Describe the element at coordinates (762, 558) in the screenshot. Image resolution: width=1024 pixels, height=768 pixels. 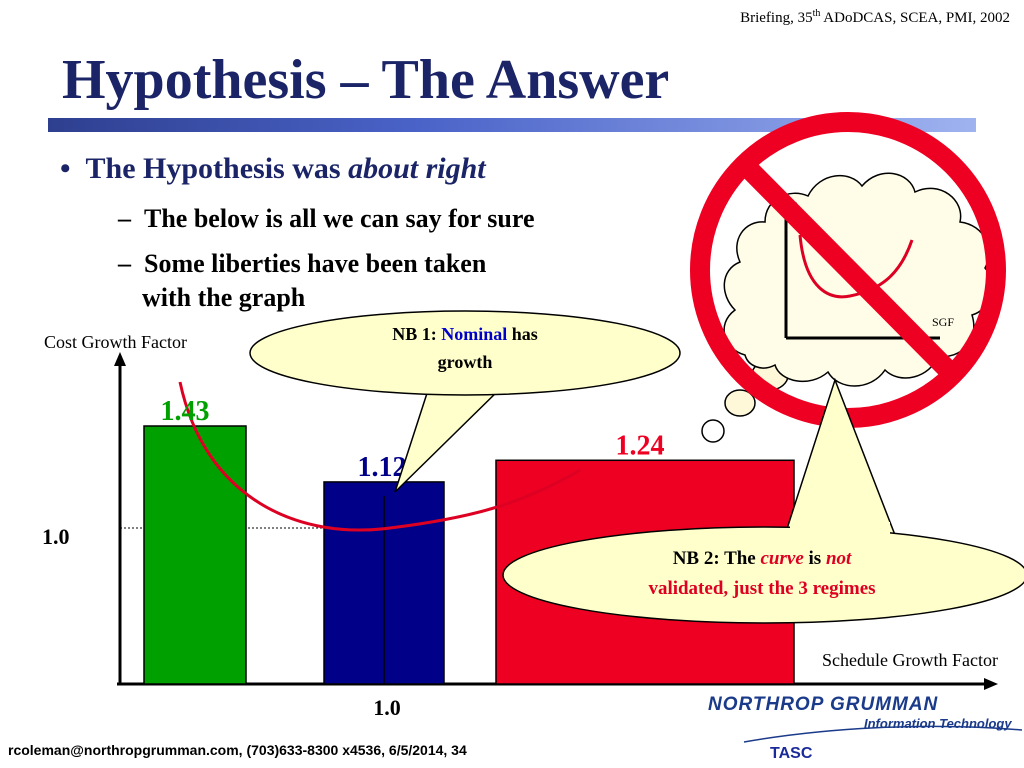
I see `nb2-text-line1: NB 2: The curve is not` at that location.